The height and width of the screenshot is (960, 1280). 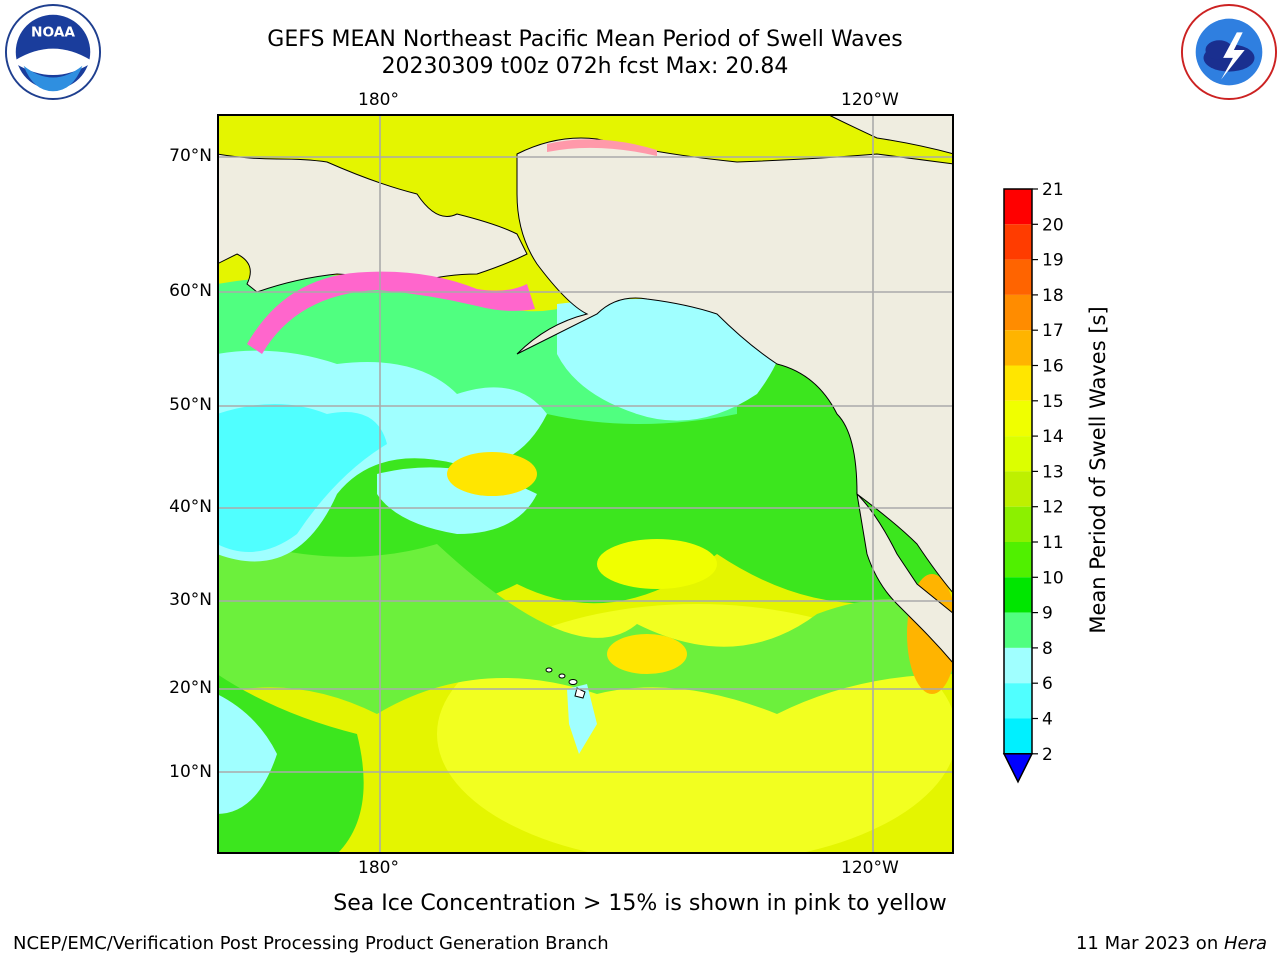 What do you see at coordinates (1098, 470) in the screenshot?
I see `colorbar-label: Mean Period of Swell Waves [s]` at bounding box center [1098, 470].